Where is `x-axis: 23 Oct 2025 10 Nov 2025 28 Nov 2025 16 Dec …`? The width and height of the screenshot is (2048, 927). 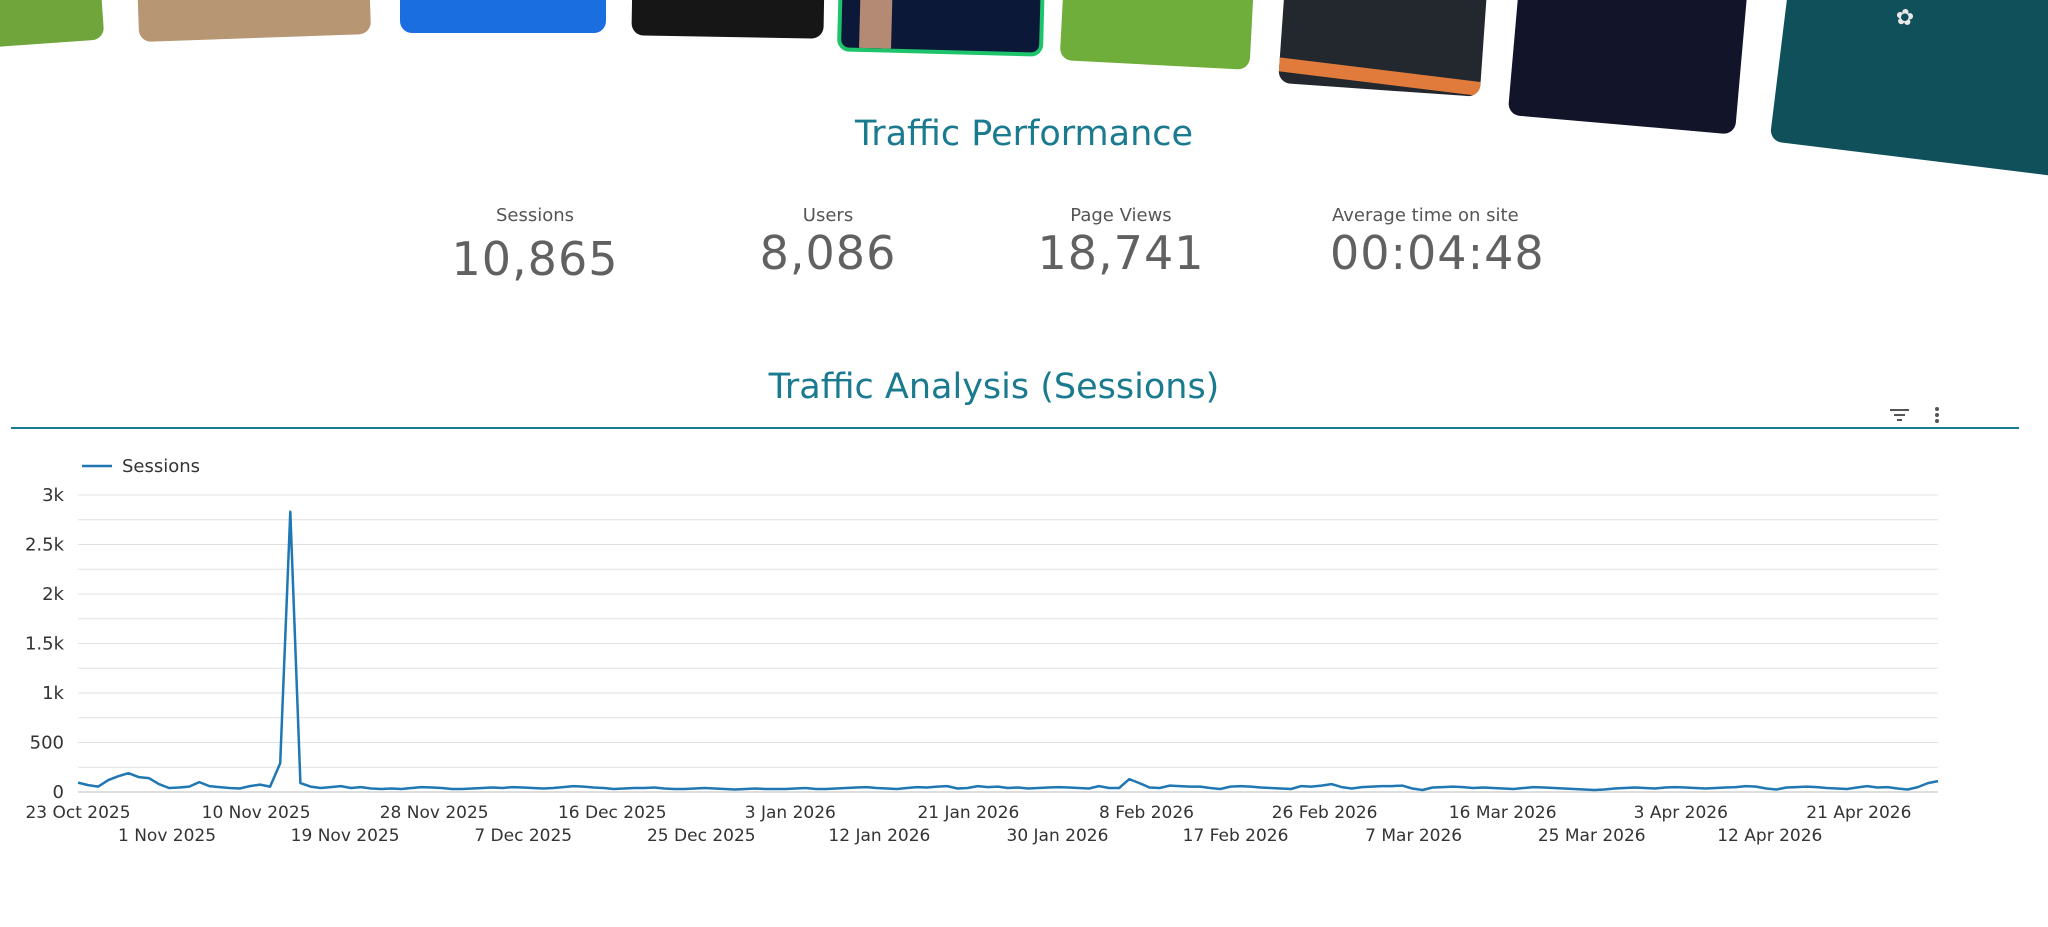 x-axis: 23 Oct 2025 10 Nov 2025 28 Nov 2025 16 Dec … is located at coordinates (968, 824).